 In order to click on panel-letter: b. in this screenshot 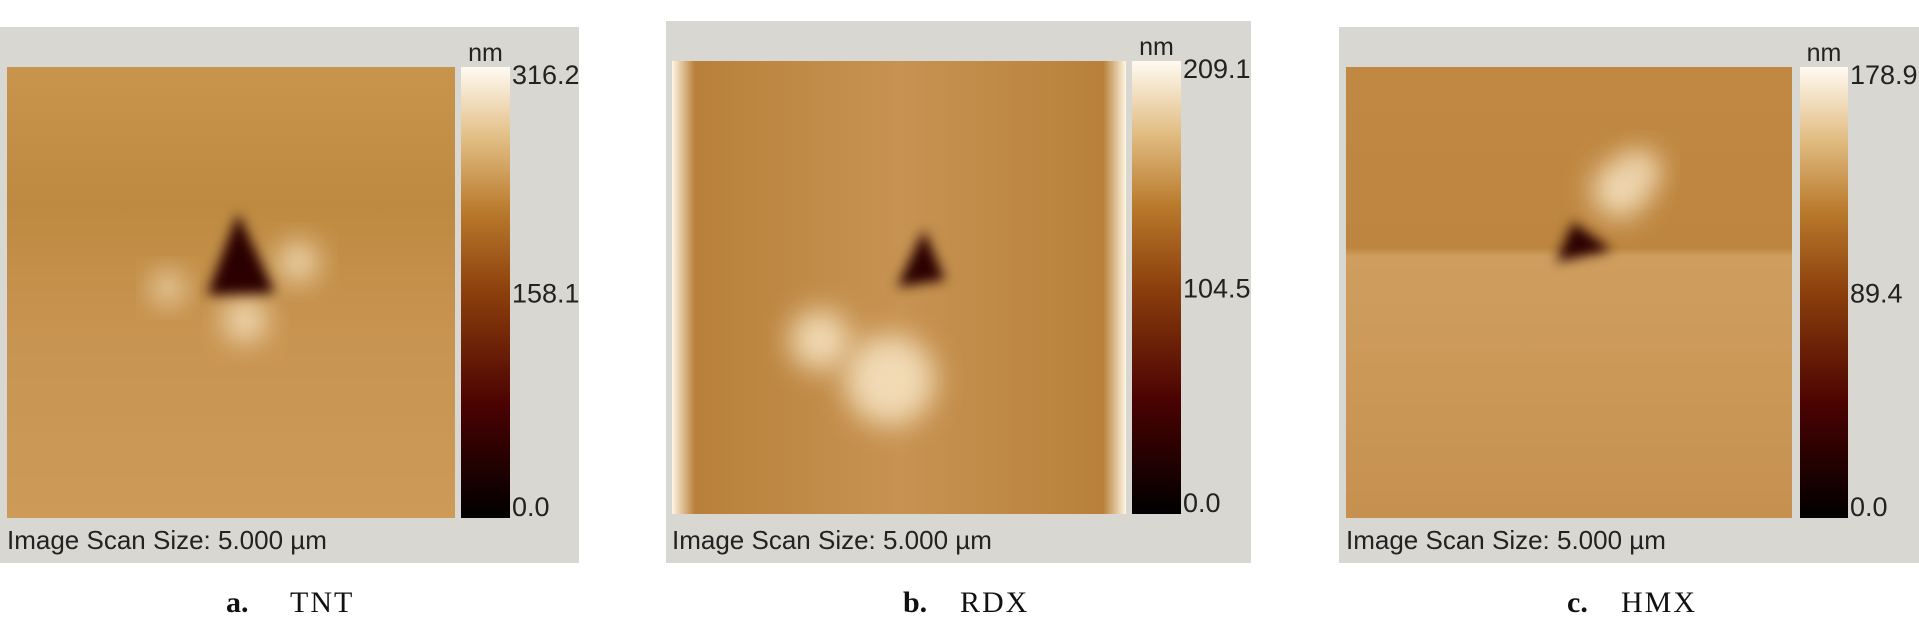, I will do `click(915, 602)`.